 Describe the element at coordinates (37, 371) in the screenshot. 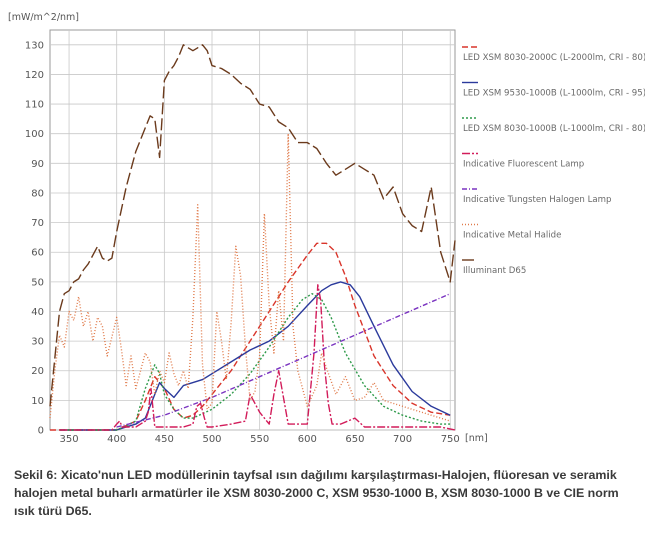

I see `y-tick-label: 20` at that location.